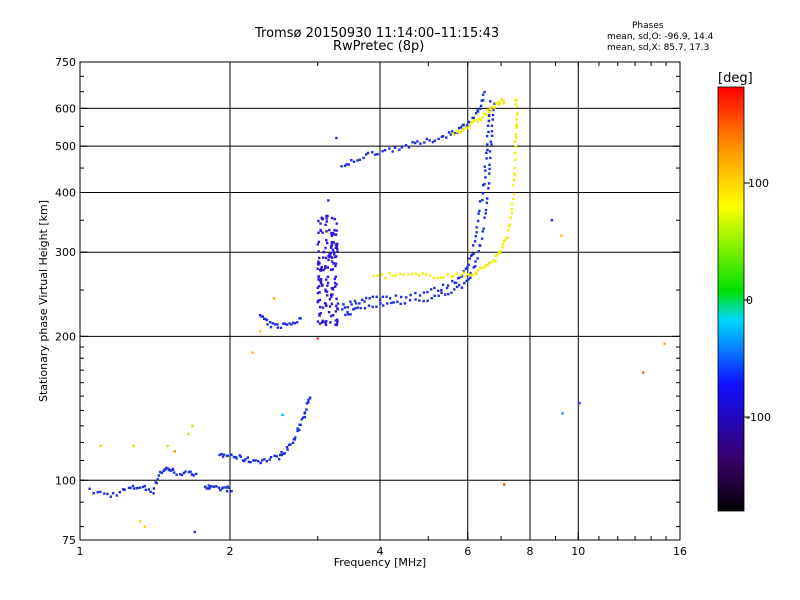  Describe the element at coordinates (758, 183) in the screenshot. I see `colorbar-tick-100: 100` at that location.